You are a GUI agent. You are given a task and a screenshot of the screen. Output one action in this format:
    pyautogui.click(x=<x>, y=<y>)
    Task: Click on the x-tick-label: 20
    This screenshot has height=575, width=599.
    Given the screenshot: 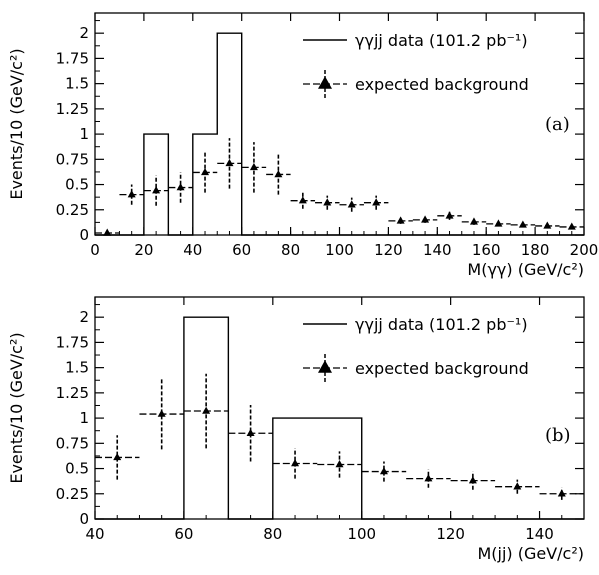 What is the action you would take?
    pyautogui.click(x=143, y=250)
    